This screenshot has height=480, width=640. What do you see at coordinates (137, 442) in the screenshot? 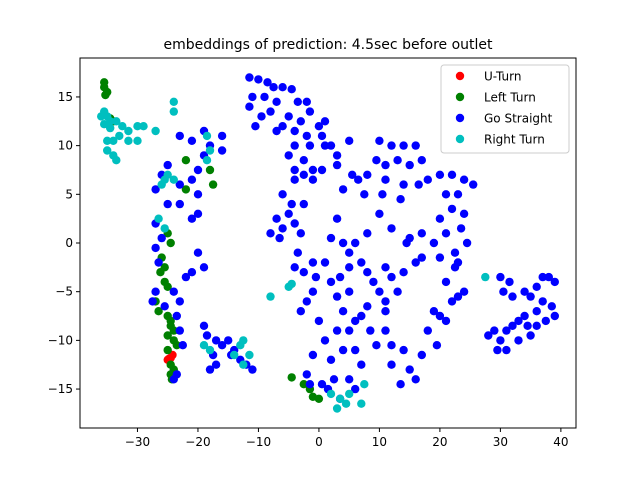
I see `x-tick-label: −30` at bounding box center [137, 442].